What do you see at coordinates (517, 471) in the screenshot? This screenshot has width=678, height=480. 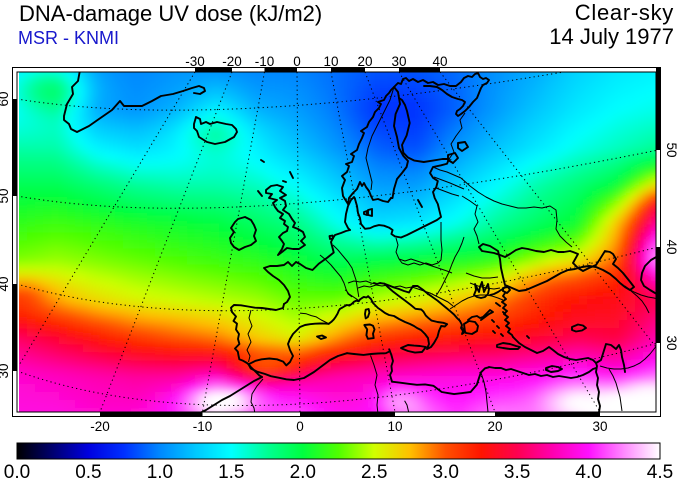 I see `svg-text: 3.5` at bounding box center [517, 471].